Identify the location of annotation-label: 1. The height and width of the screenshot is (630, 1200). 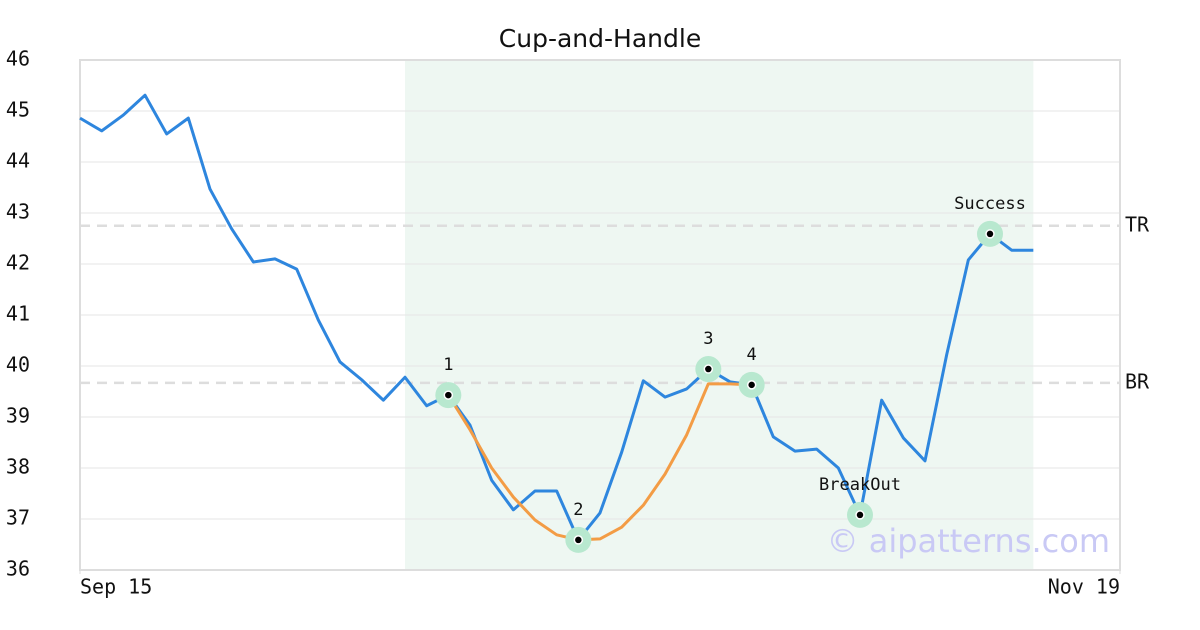
(448, 365).